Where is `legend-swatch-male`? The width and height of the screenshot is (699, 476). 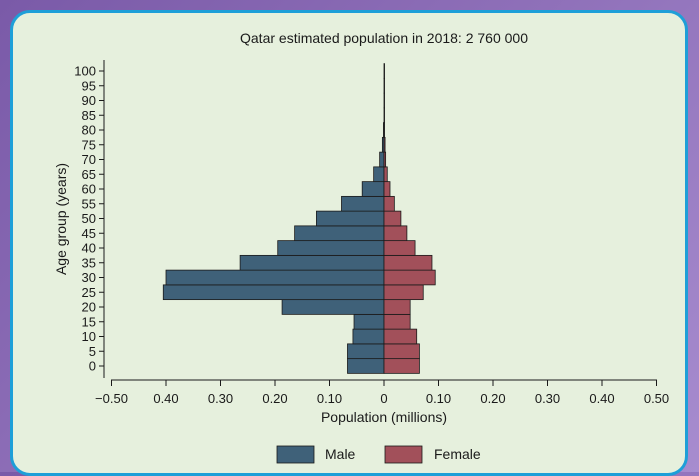 legend-swatch-male is located at coordinates (295, 454).